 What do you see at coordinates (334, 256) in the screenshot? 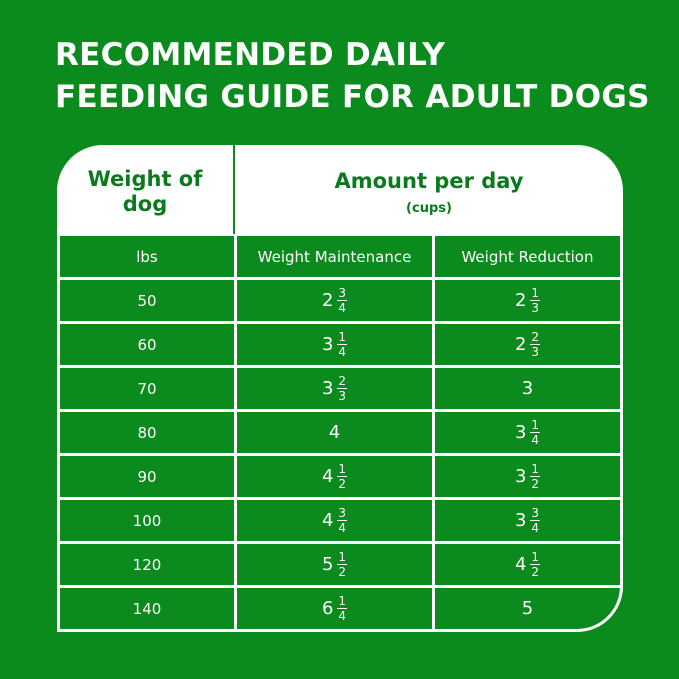
I see `column-header-maintenance: Weight Maintenance` at bounding box center [334, 256].